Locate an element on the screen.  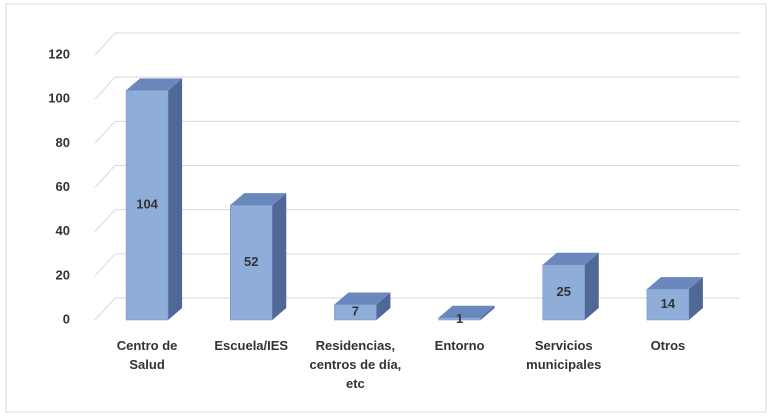
x-tick-label: Centro de Salud is located at coordinates (147, 355).